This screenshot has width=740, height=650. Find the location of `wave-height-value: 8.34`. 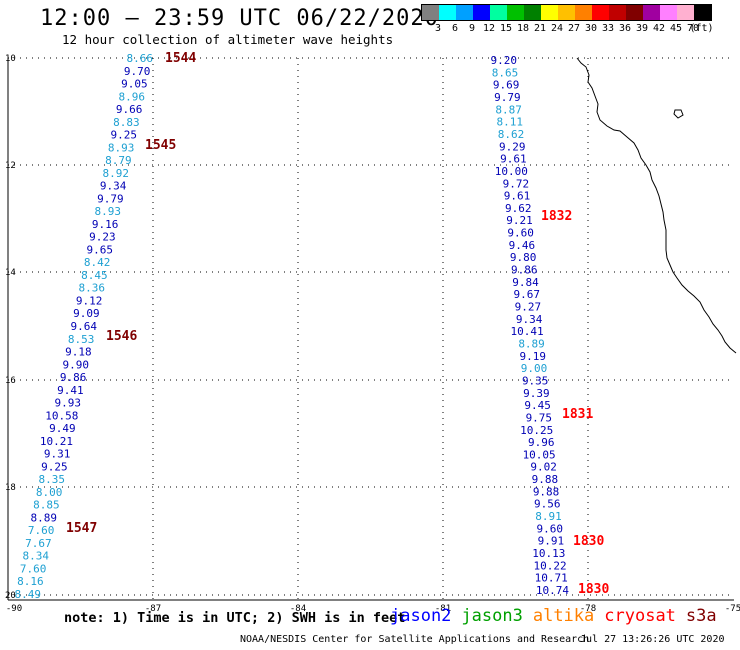

wave-height-value: 8.34 is located at coordinates (36, 556).